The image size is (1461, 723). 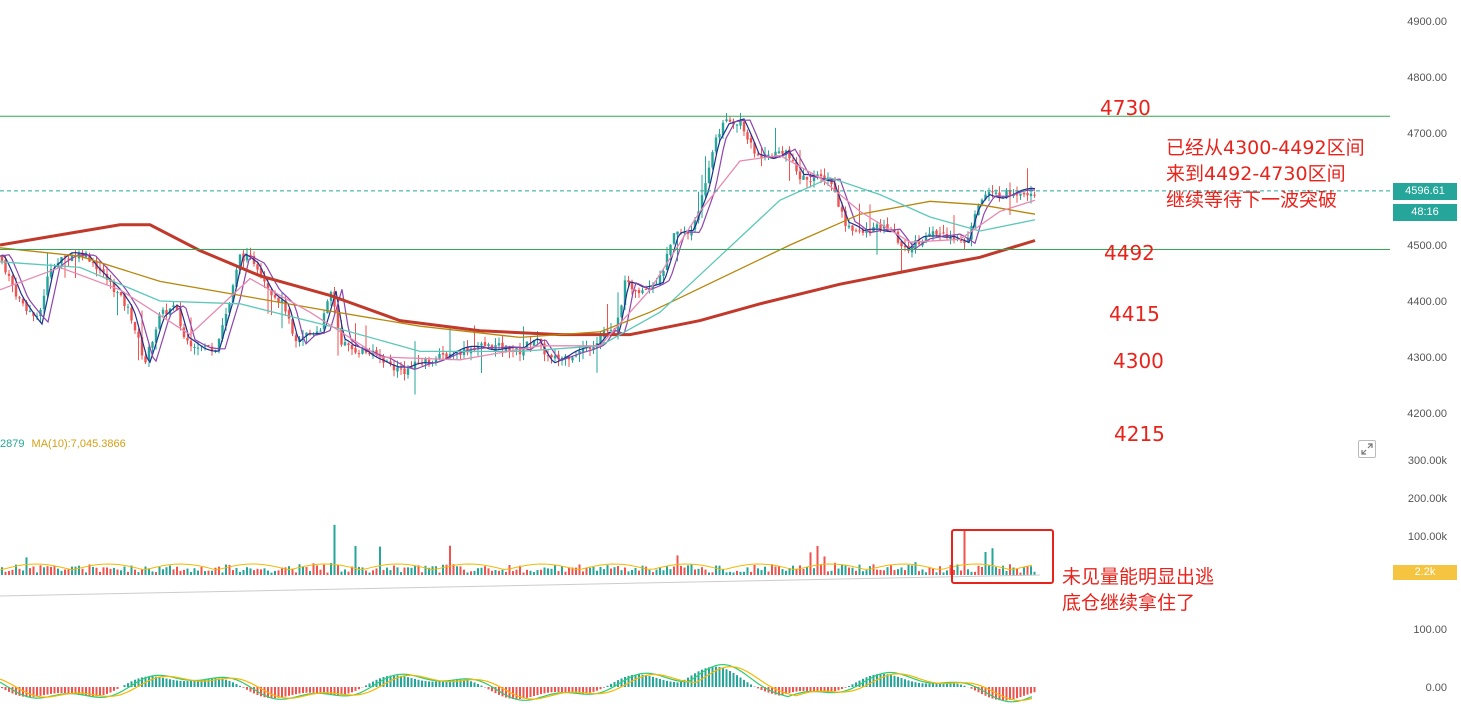 I want to click on price-tick-label: 4900.00, so click(x=1427, y=22).